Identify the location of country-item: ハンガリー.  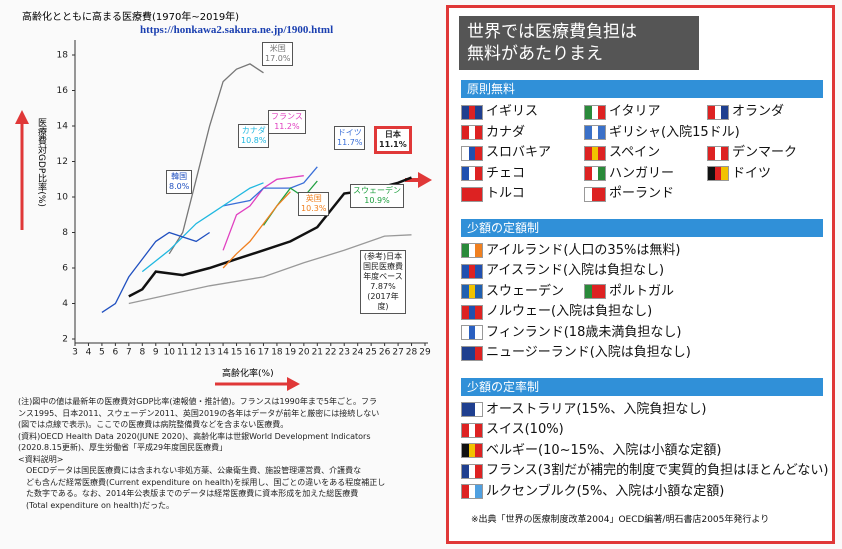
(629, 174).